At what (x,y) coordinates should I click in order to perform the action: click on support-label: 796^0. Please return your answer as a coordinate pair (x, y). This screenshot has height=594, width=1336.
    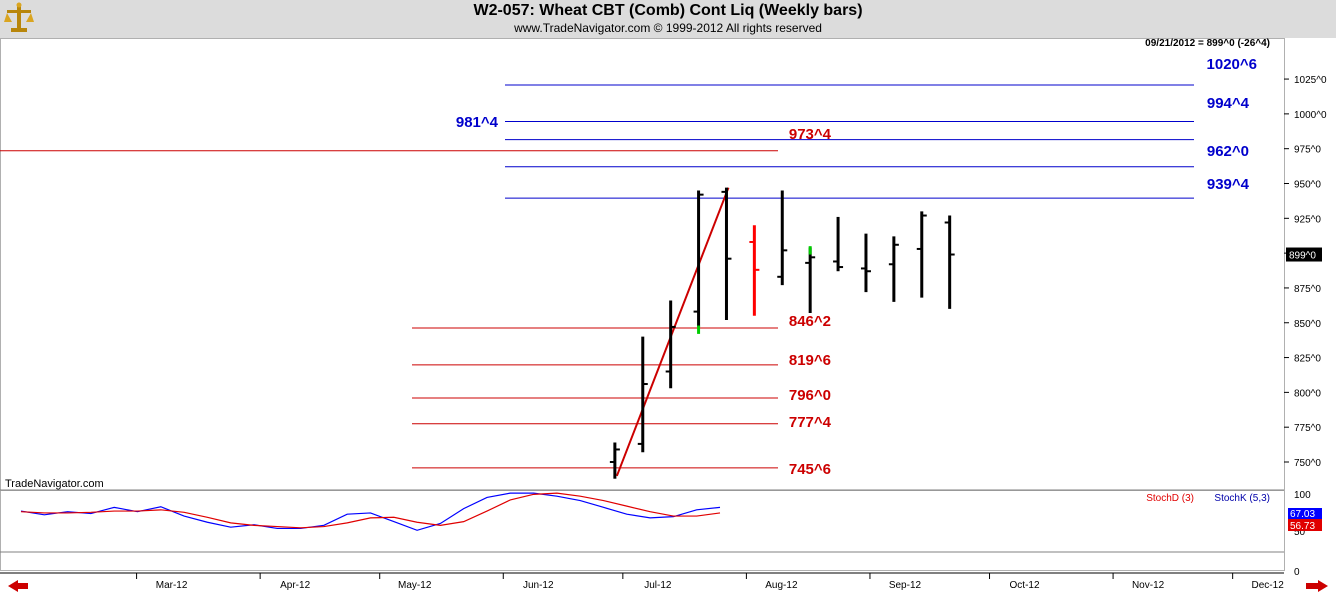
    Looking at the image, I should click on (810, 395).